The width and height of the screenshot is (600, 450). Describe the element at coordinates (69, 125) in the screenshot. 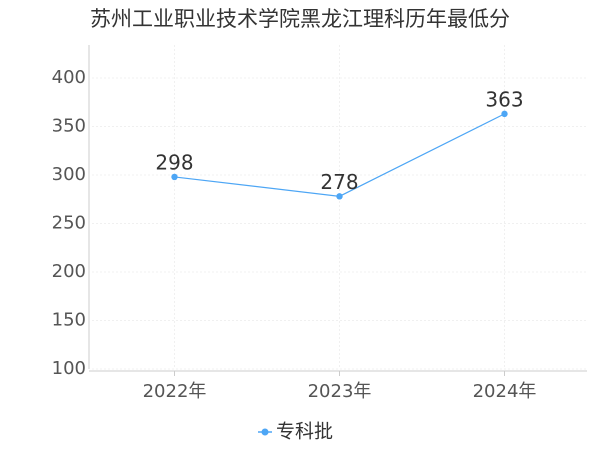

I see `y-tick-label: 350` at that location.